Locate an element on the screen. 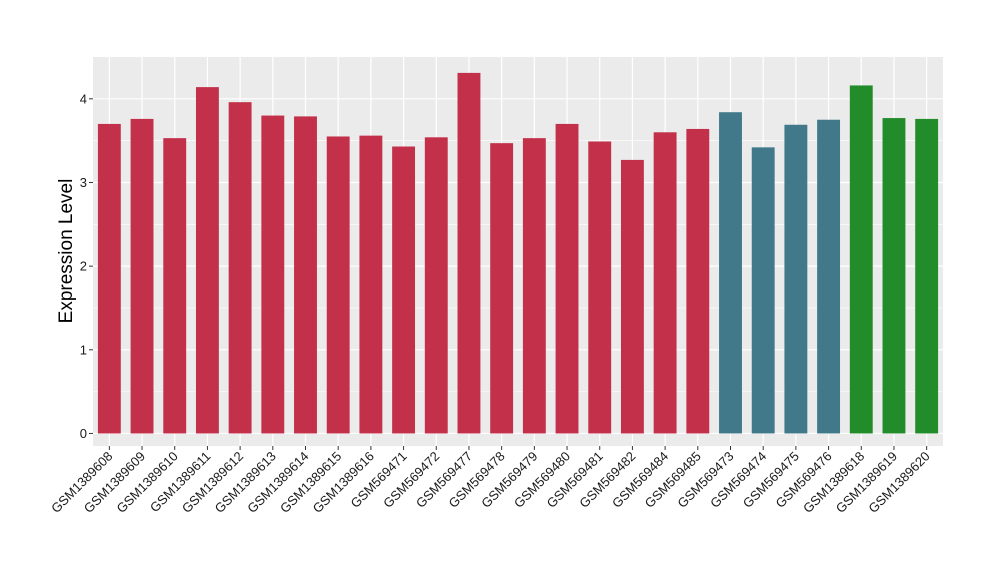 This screenshot has width=1000, height=580. bar-GSM569484 is located at coordinates (665, 283).